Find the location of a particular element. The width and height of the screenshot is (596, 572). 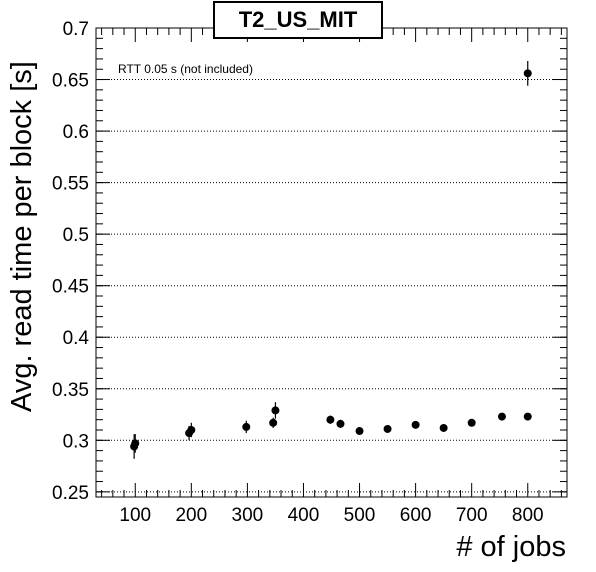

title-box is located at coordinates (298, 20).